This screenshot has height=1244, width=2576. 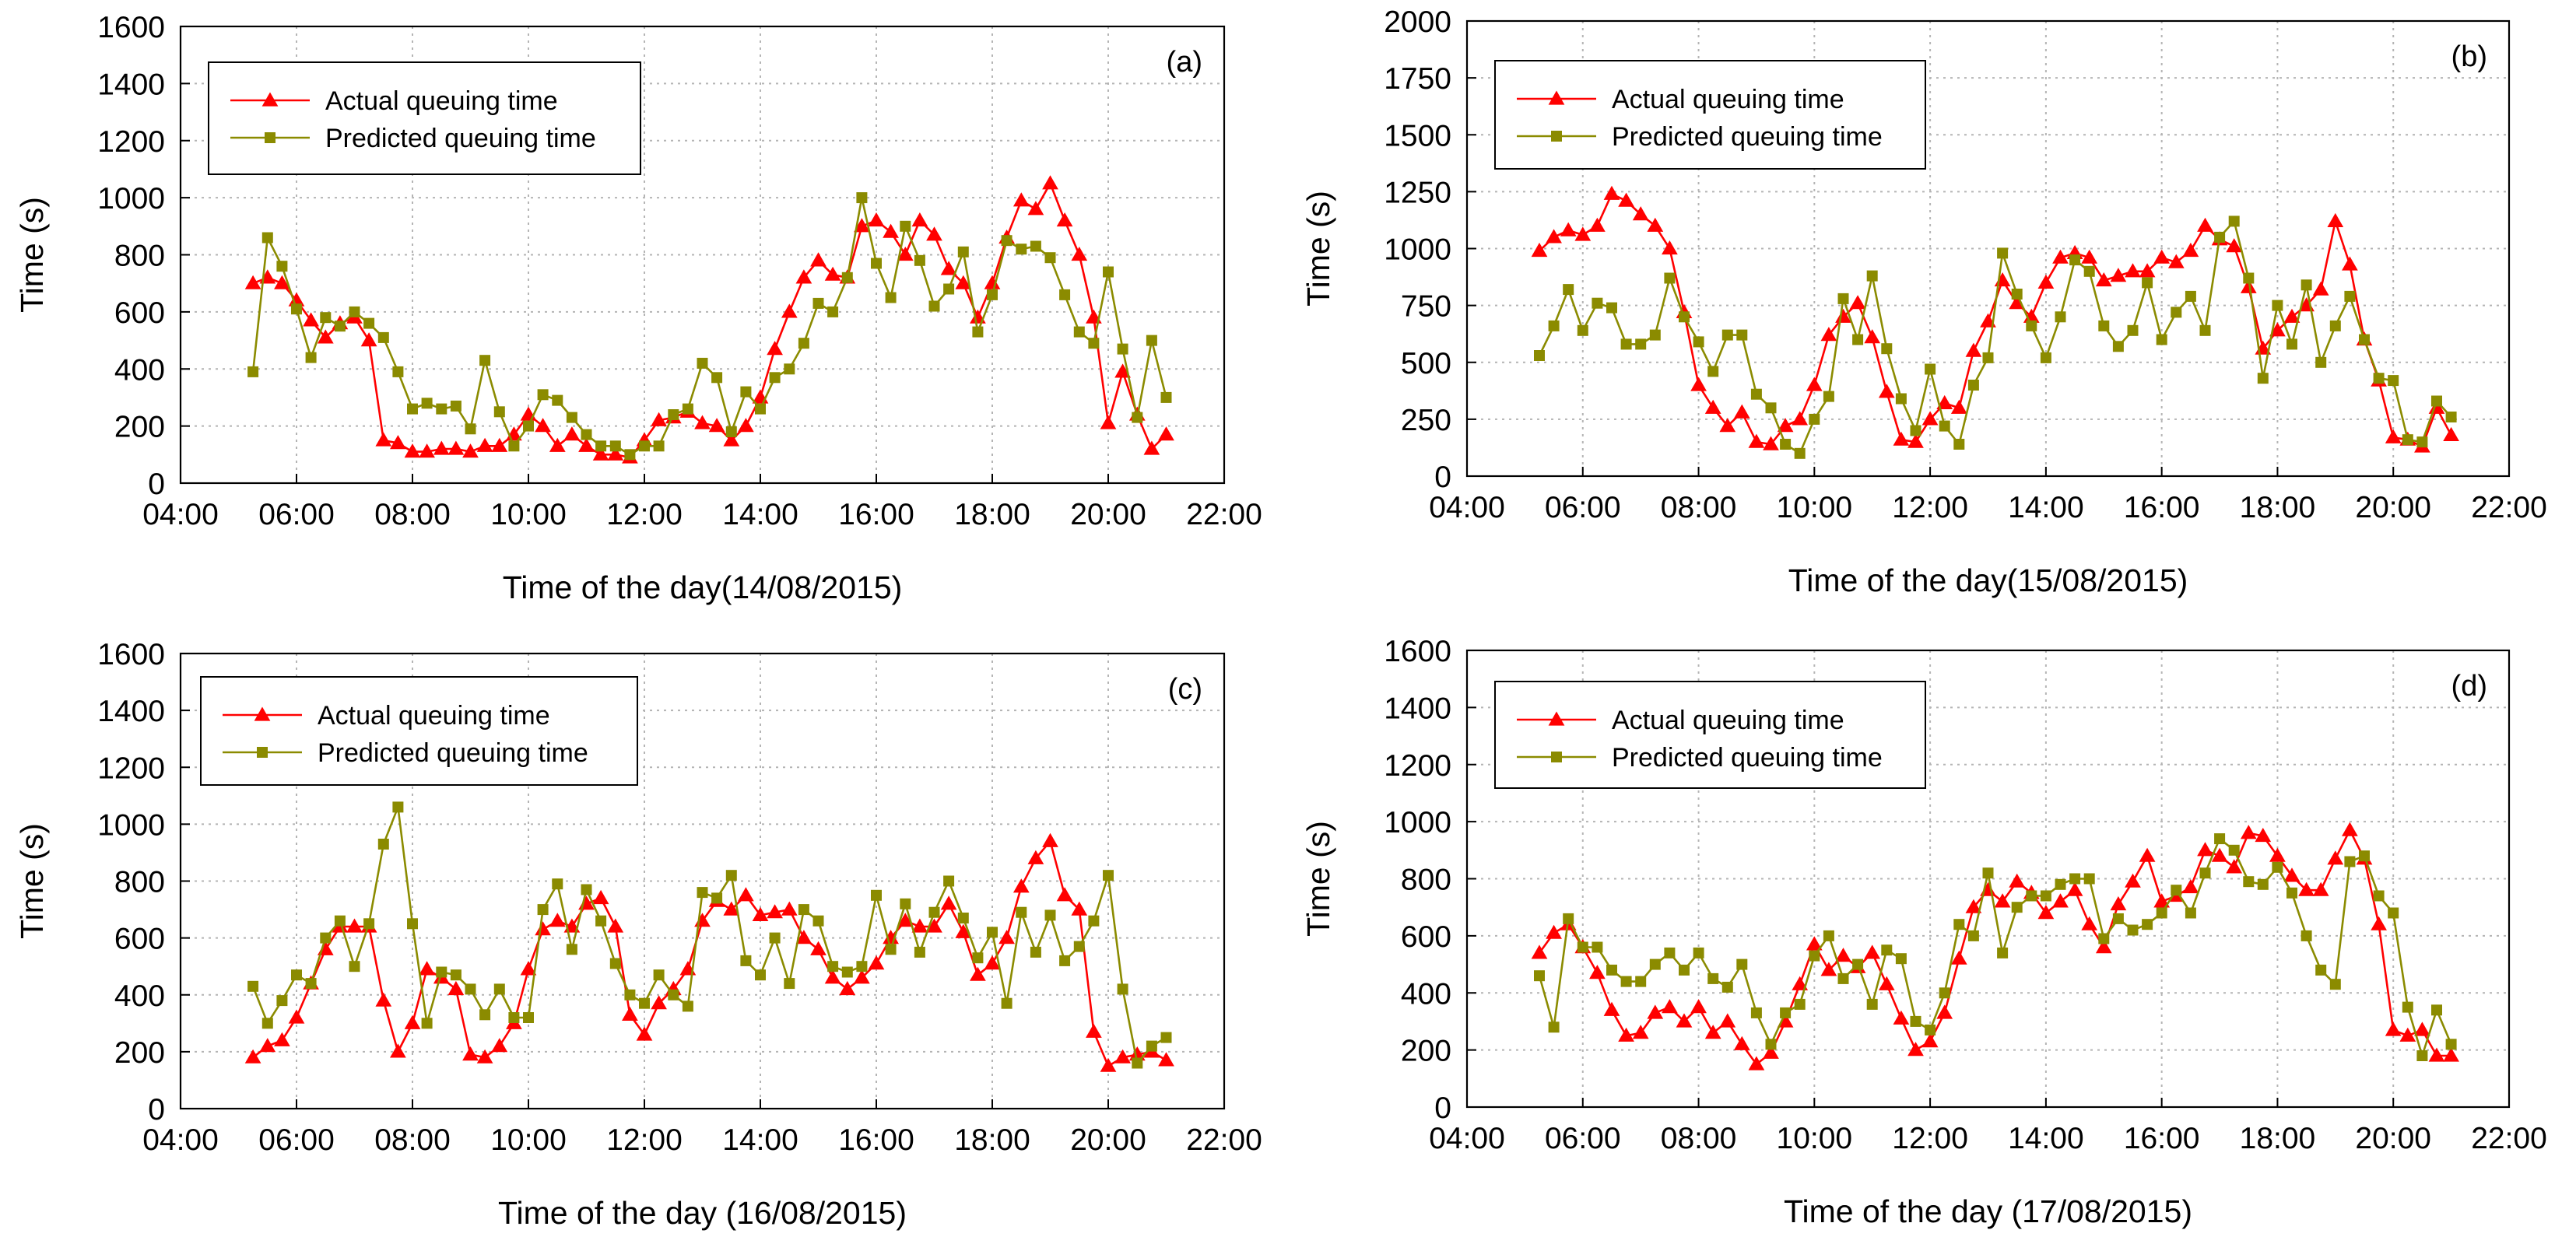 I want to click on x-tick-label: 16:00, so click(x=2162, y=507).